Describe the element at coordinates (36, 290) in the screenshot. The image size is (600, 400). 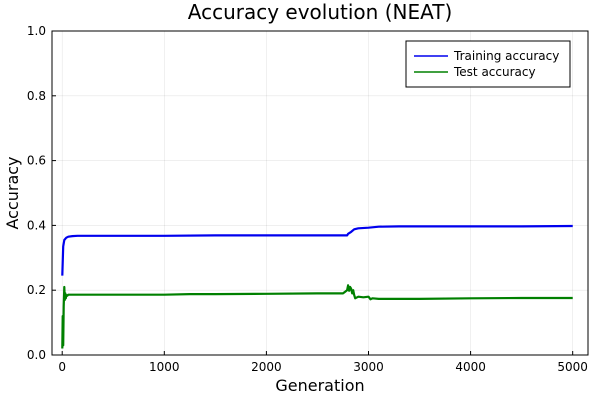
I see `y-tick-label: 0.2` at that location.